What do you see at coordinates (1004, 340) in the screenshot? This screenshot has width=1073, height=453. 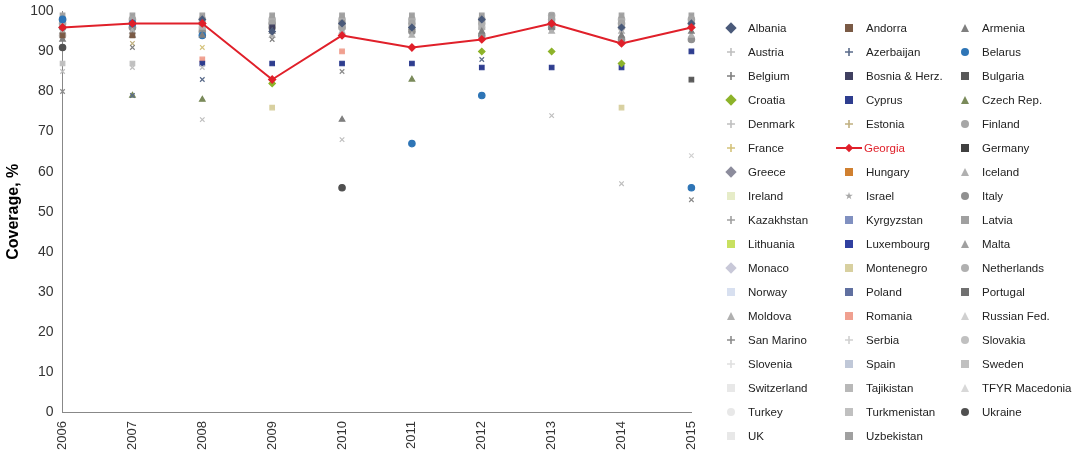 I see `legend-label: Slovakia` at bounding box center [1004, 340].